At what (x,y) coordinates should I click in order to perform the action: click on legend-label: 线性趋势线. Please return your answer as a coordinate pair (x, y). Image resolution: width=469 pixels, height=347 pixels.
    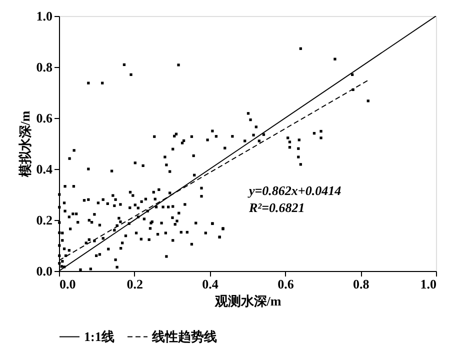
    Looking at the image, I should click on (184, 336).